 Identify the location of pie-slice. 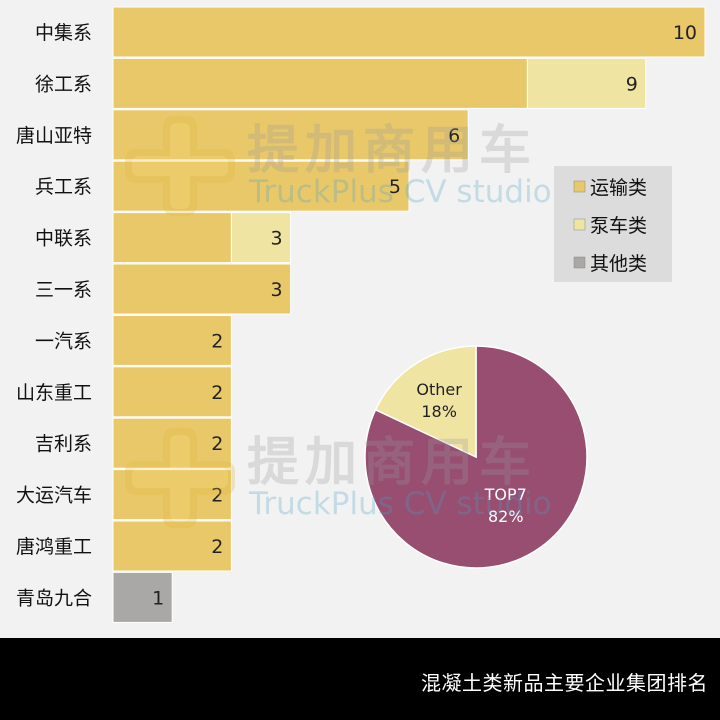
(425, 402).